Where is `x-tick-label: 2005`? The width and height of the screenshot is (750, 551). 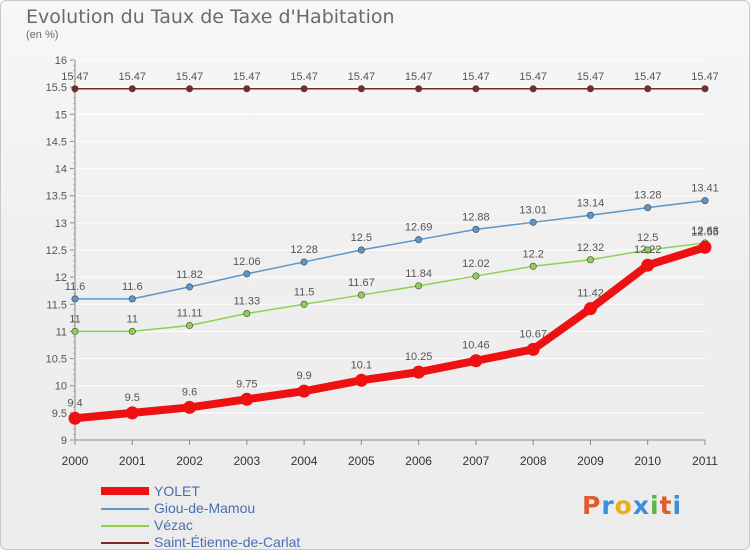 x-tick-label: 2005 is located at coordinates (361, 461).